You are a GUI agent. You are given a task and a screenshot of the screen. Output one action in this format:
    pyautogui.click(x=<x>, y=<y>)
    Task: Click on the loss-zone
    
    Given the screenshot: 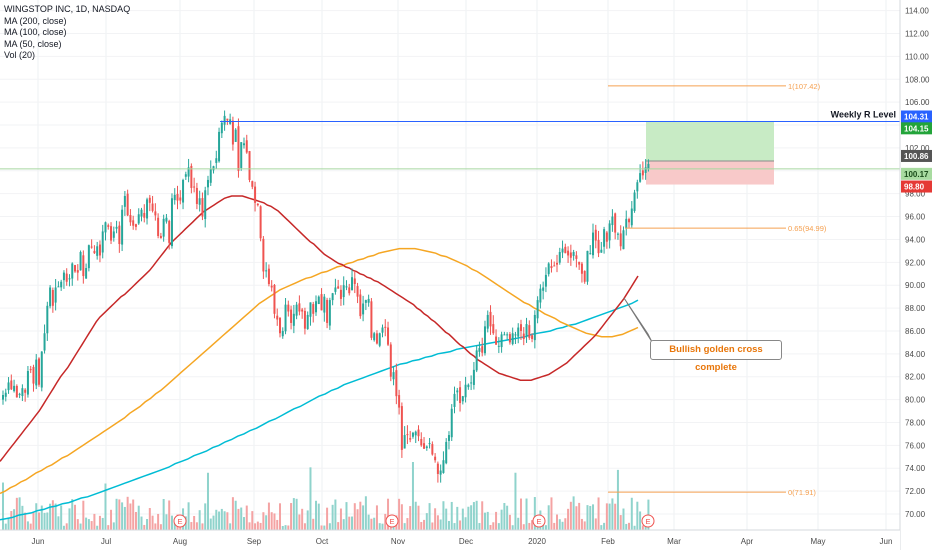 What is the action you would take?
    pyautogui.click(x=710, y=172)
    